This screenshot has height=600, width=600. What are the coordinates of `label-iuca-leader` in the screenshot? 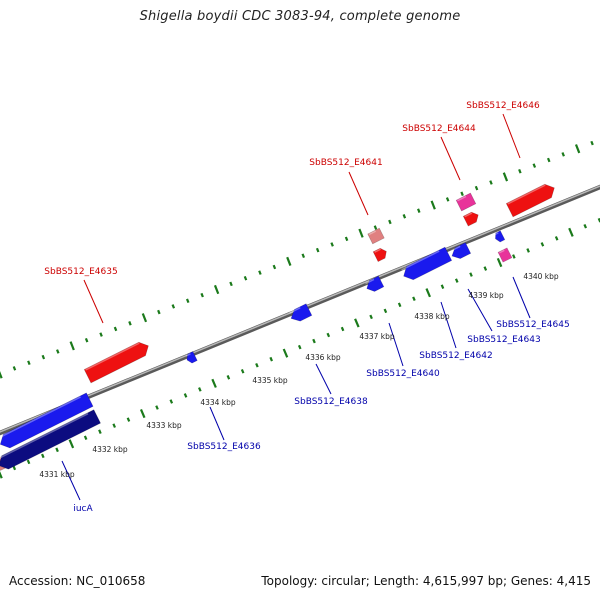 It's located at (71, 480).